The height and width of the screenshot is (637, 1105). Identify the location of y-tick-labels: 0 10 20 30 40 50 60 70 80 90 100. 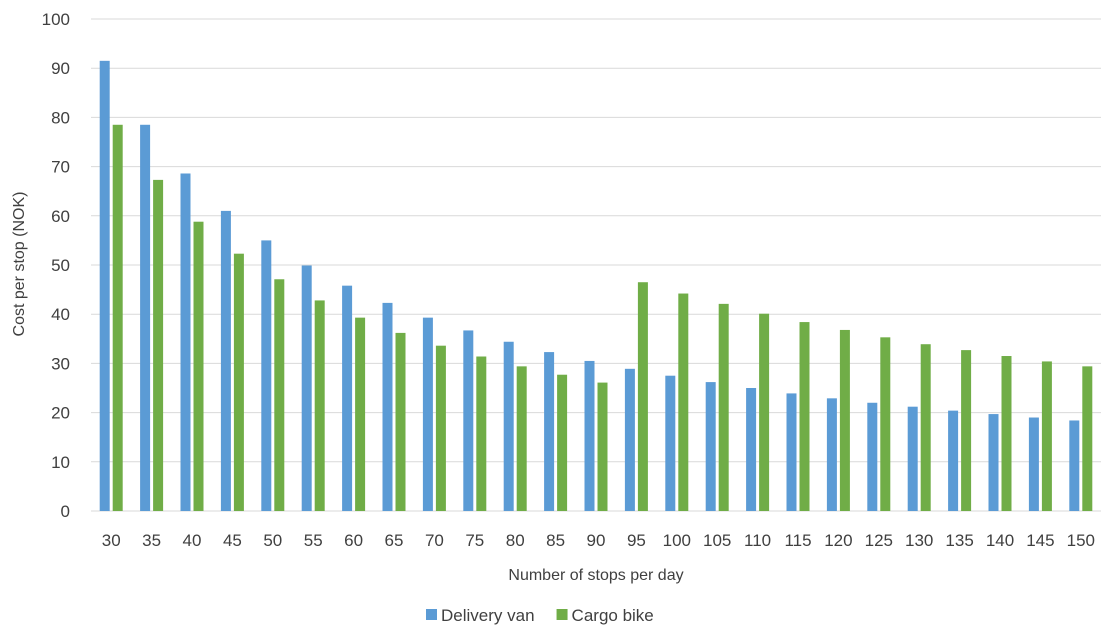
(56, 265).